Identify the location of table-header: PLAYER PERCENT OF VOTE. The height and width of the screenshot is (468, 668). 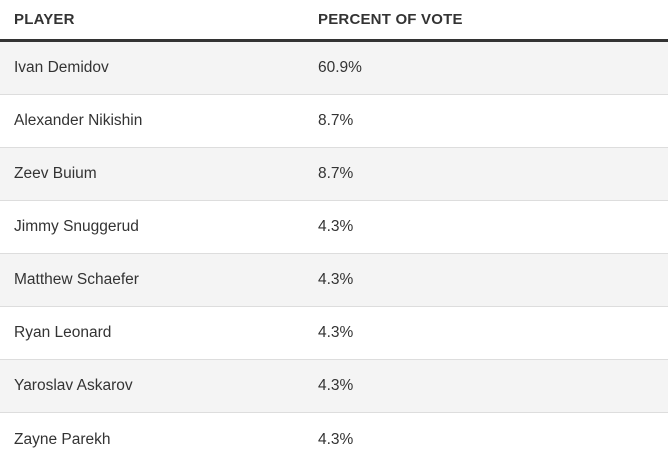
(334, 21).